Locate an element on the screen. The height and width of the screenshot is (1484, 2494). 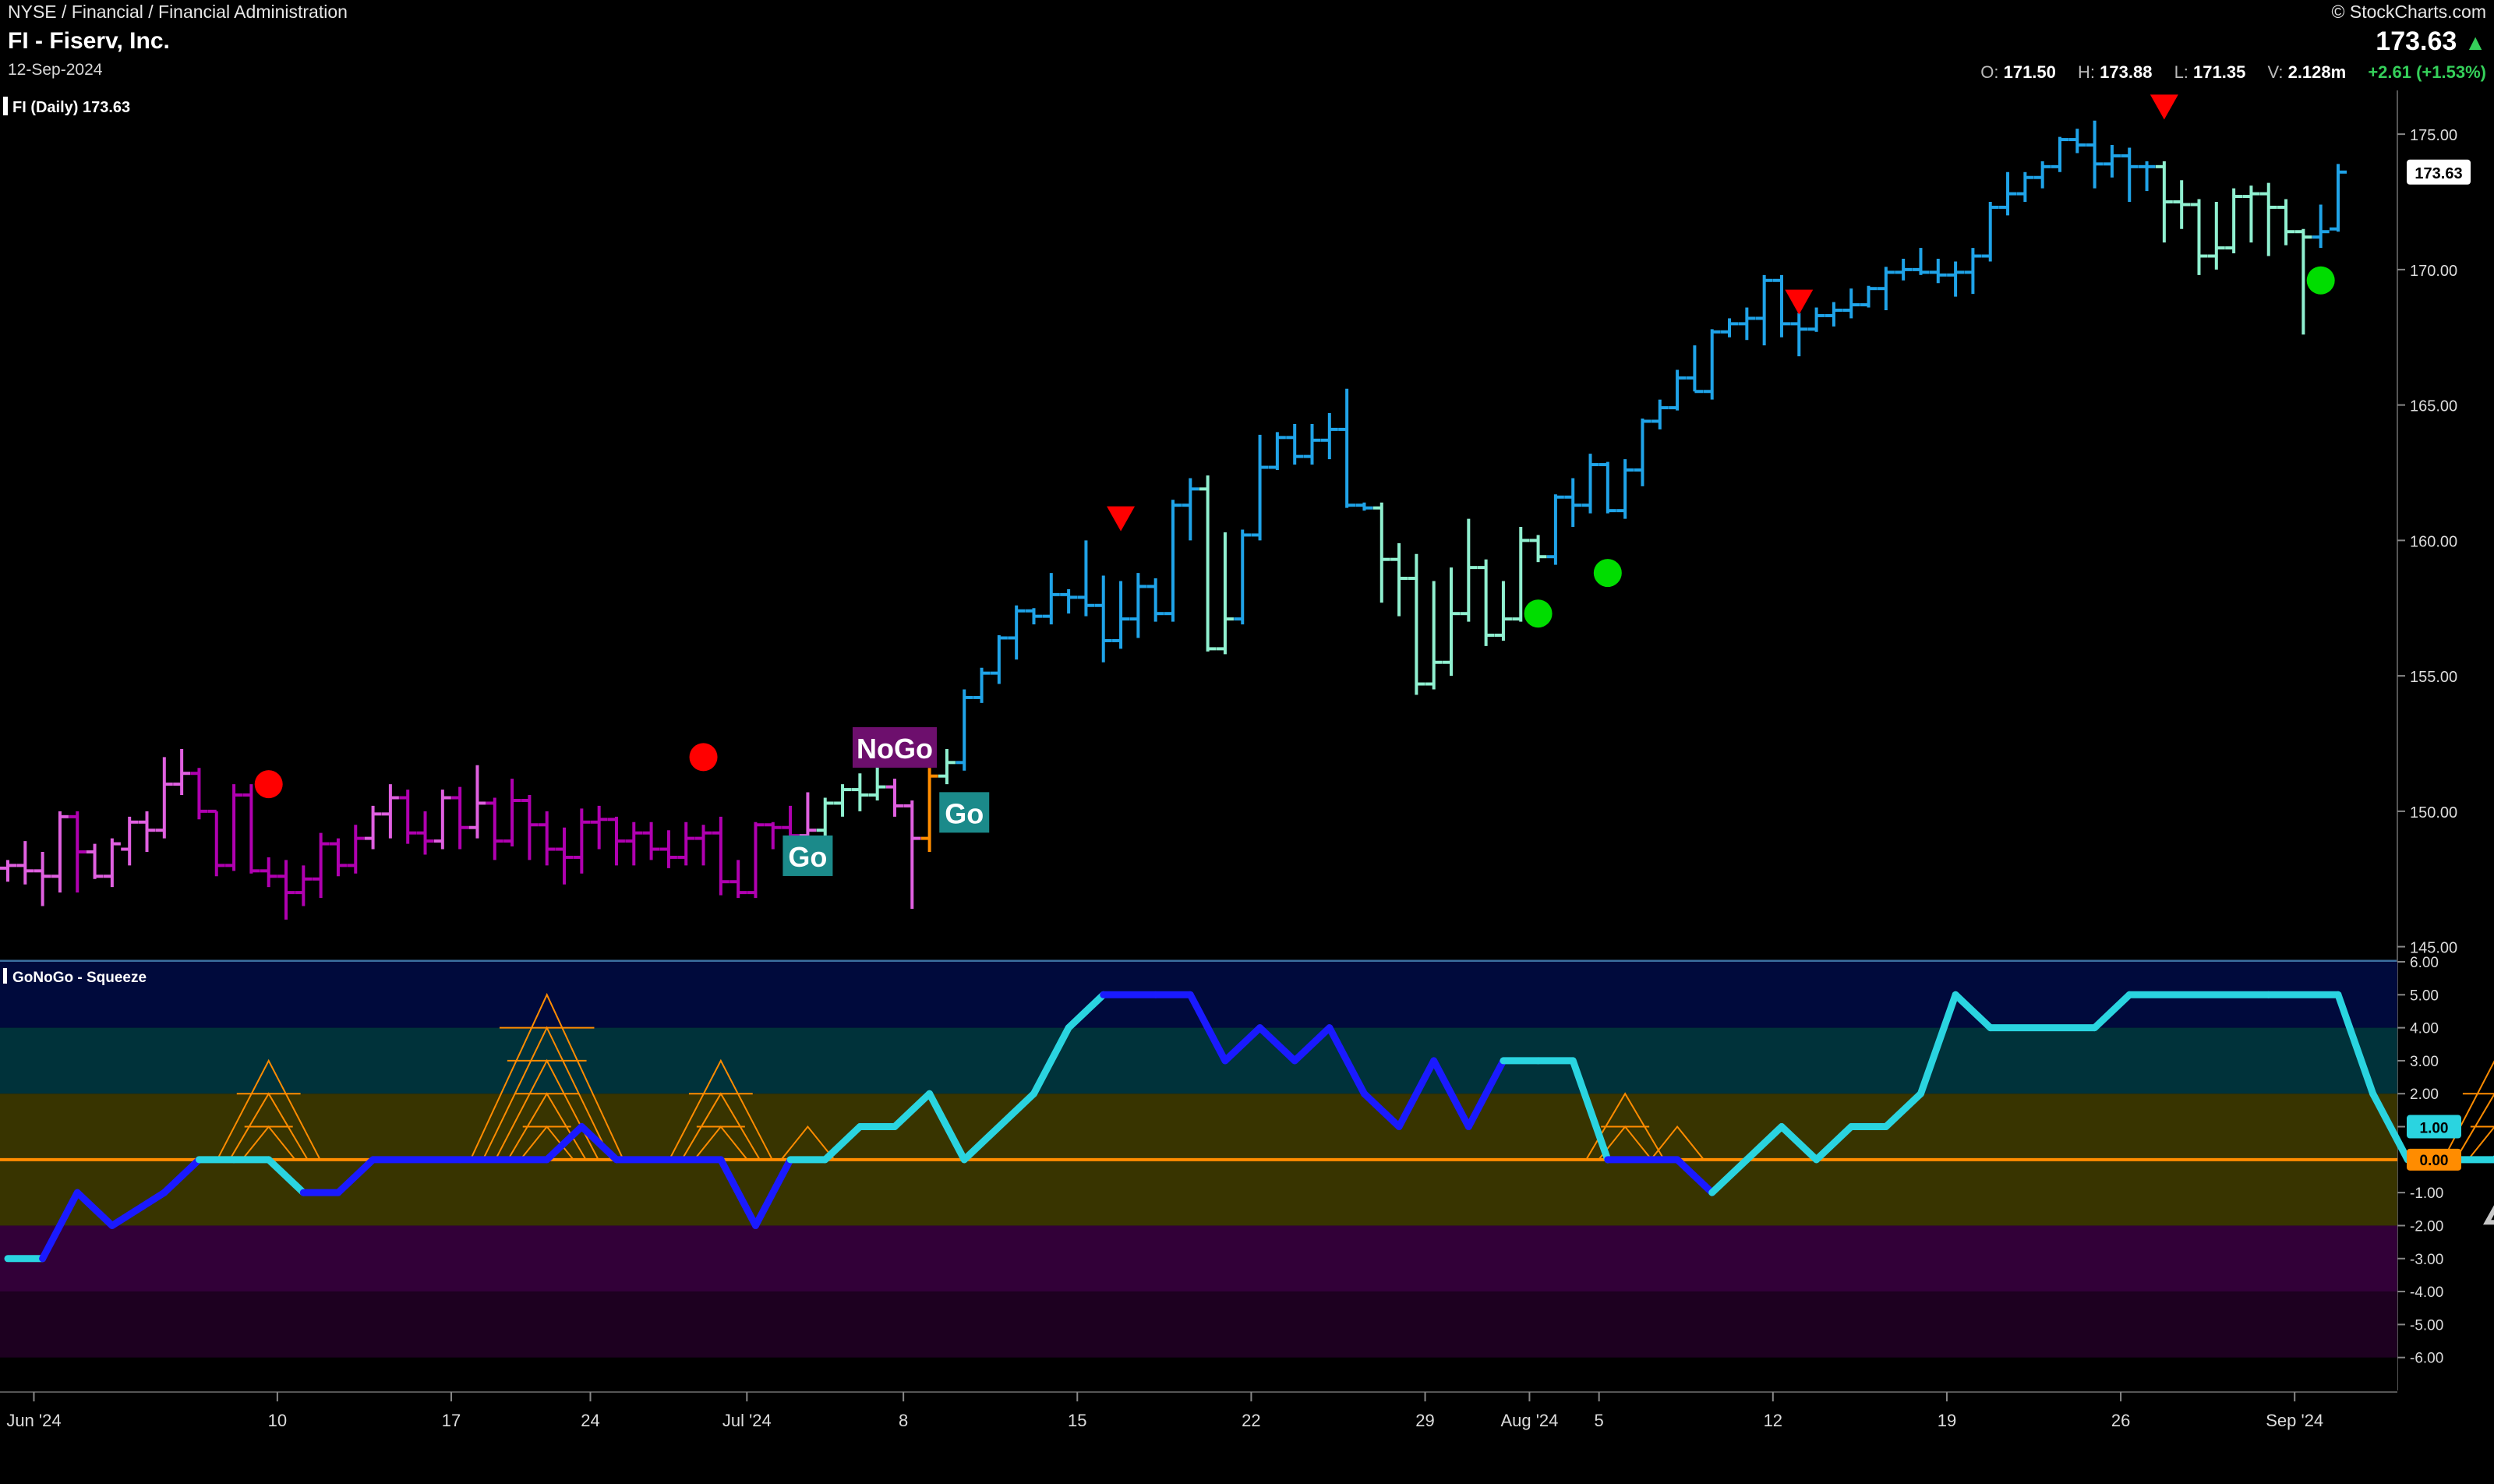
zero-tag: 0.00 is located at coordinates (2434, 1159).